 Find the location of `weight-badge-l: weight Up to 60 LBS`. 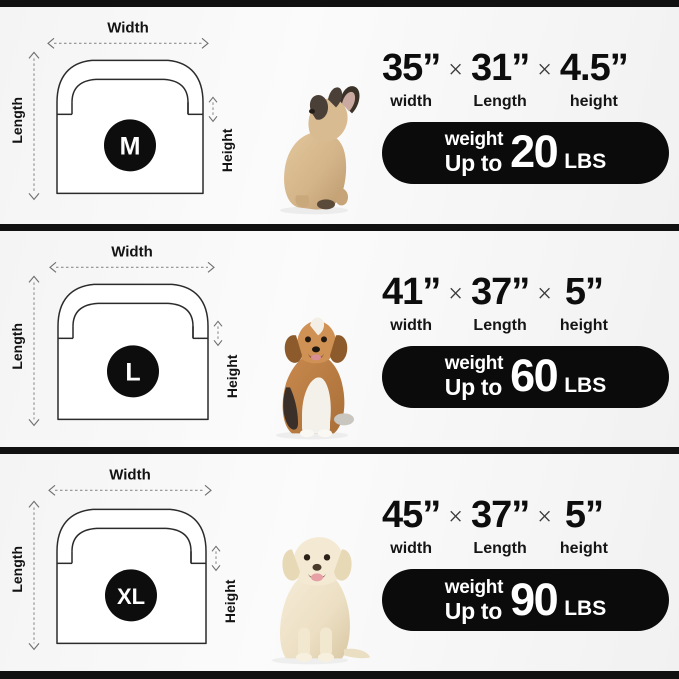

weight-badge-l: weight Up to 60 LBS is located at coordinates (525, 376).